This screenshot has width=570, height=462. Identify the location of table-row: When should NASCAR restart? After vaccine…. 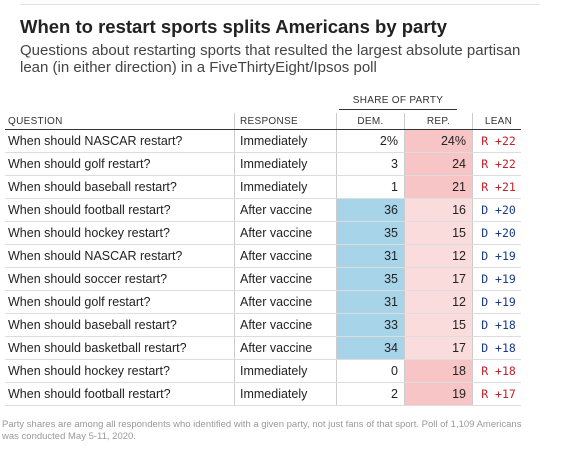
(263, 256).